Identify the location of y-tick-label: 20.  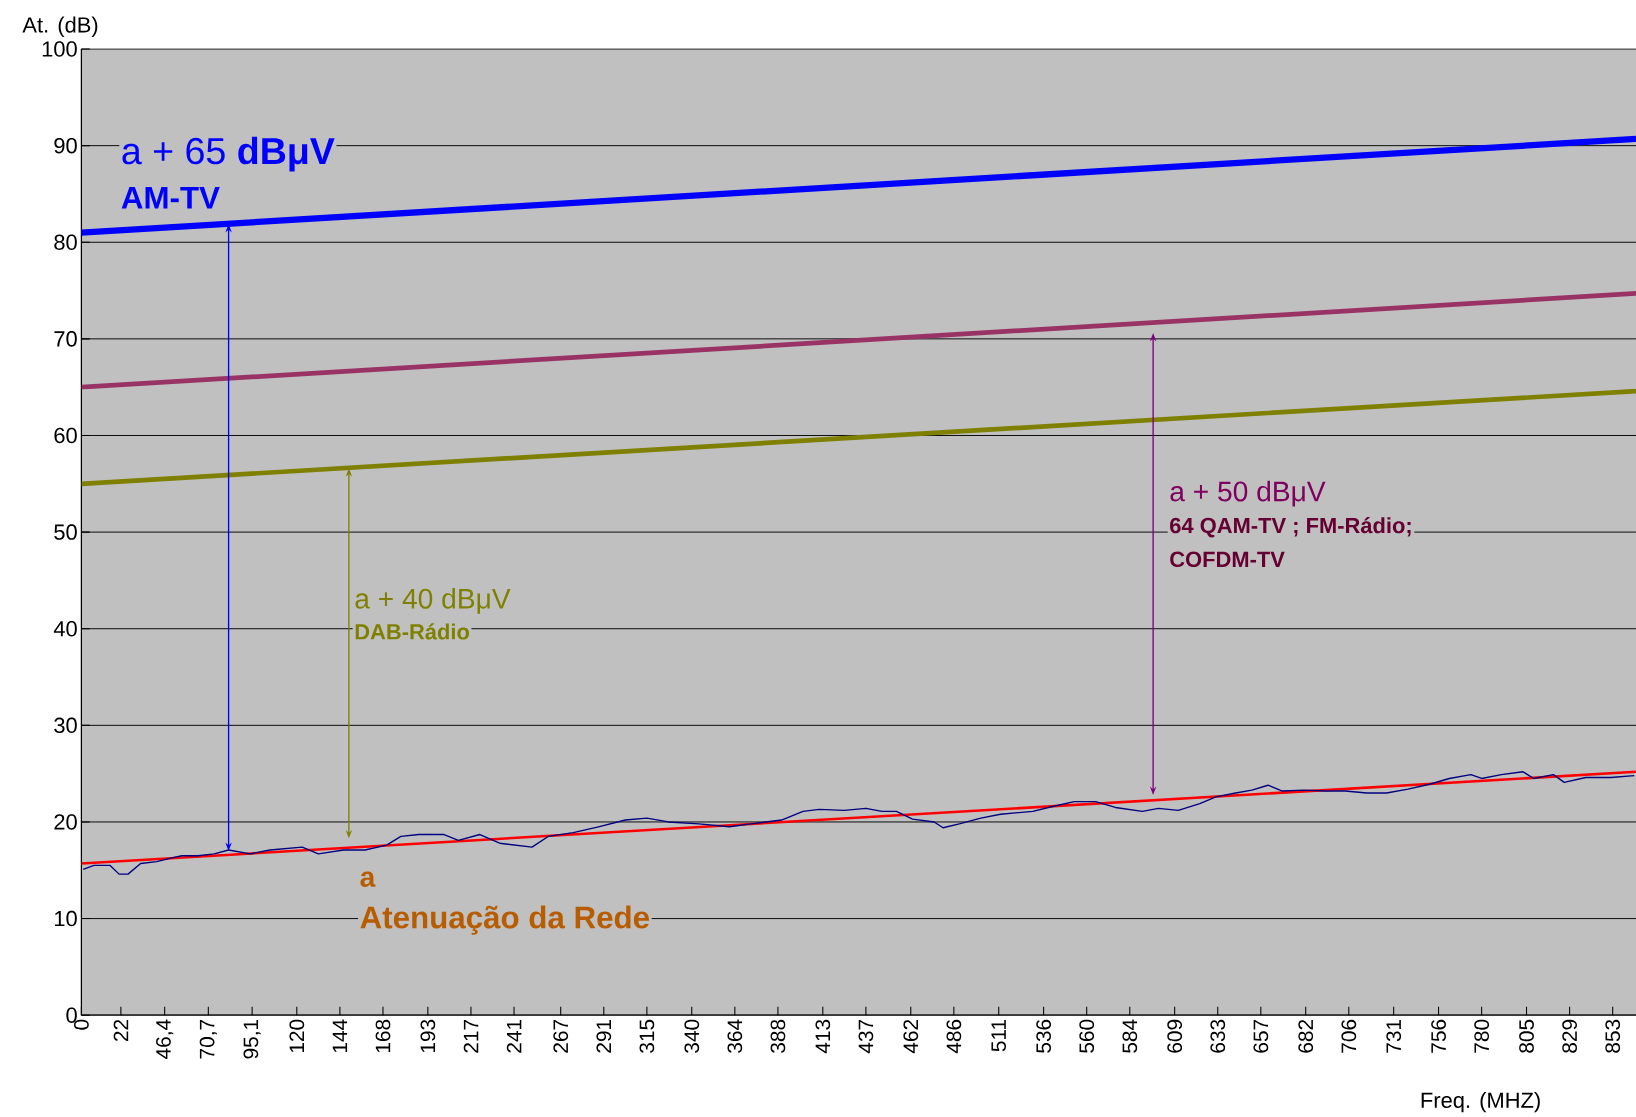
(65, 821).